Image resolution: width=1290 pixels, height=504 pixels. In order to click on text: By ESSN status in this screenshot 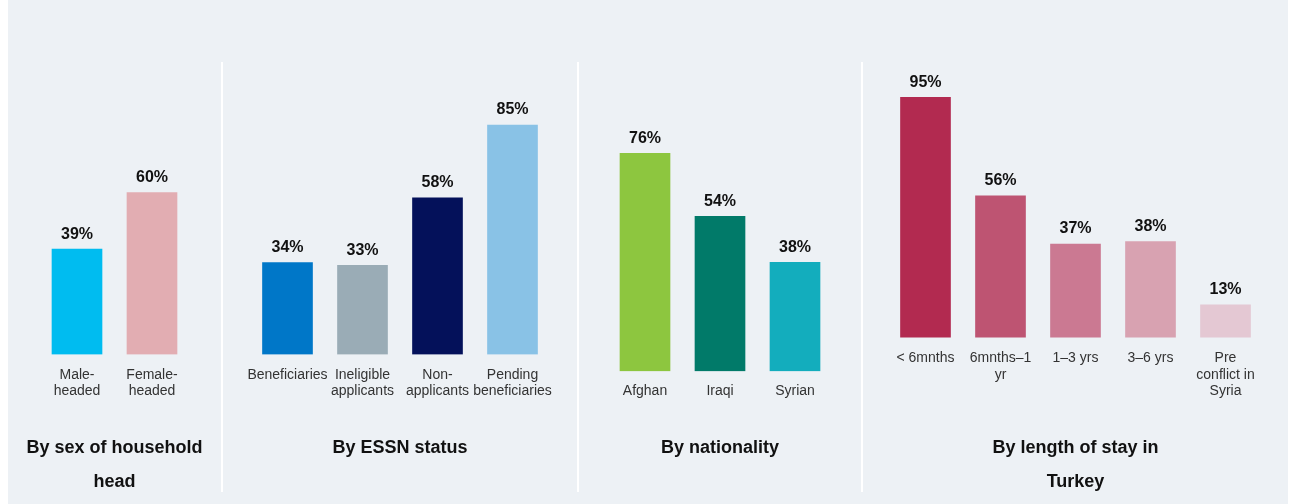, I will do `click(400, 447)`.